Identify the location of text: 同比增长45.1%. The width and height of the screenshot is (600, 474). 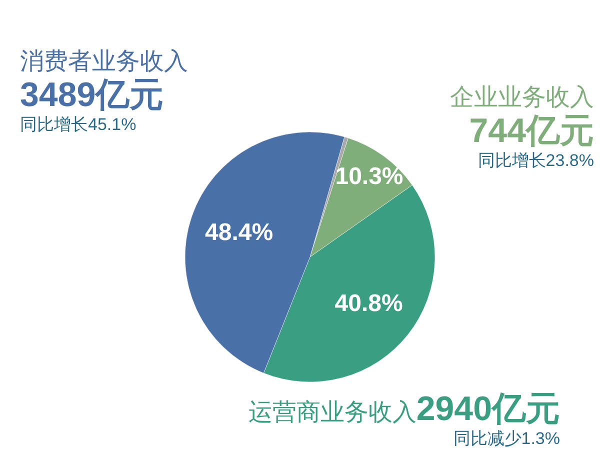
(79, 124).